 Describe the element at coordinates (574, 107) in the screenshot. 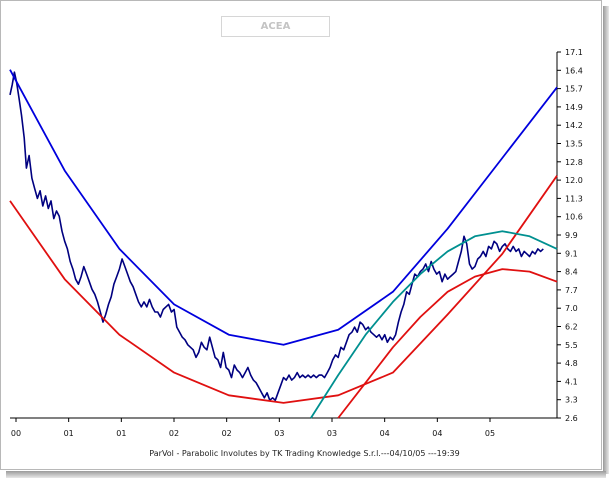

I see `y-tick-label: 14.9` at that location.